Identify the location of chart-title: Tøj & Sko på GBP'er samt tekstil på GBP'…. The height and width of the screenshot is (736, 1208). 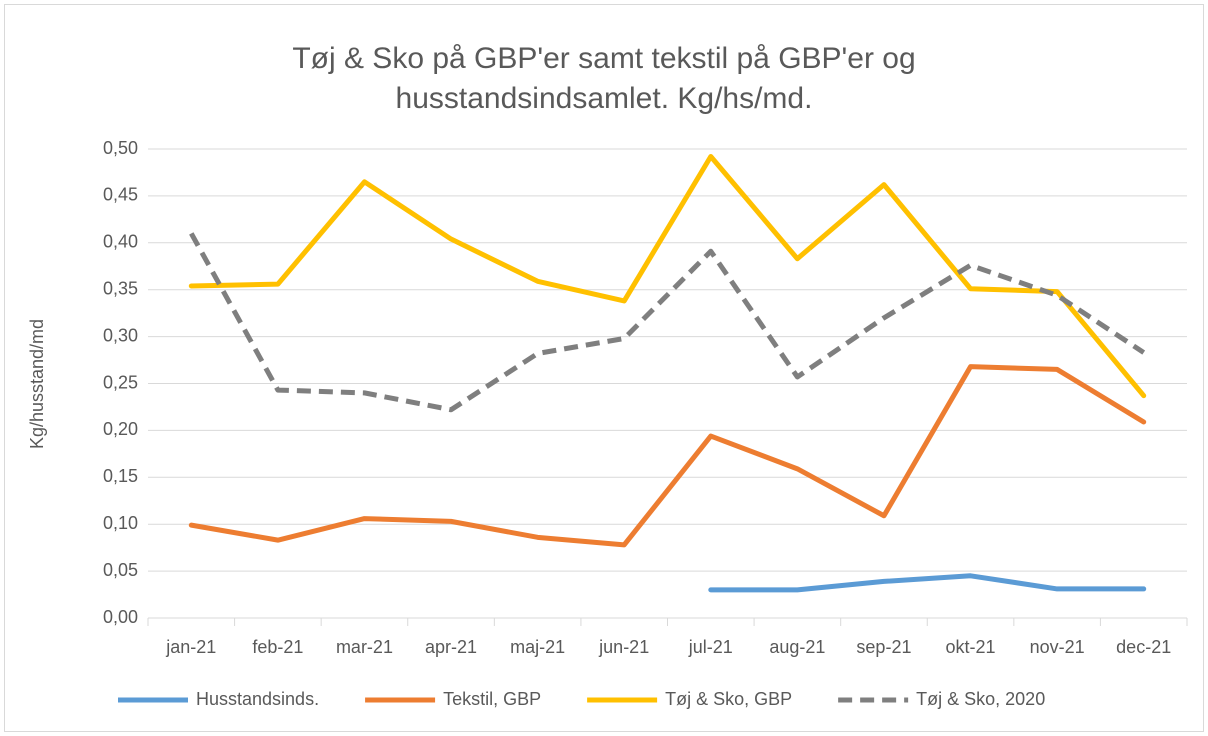
(603, 58).